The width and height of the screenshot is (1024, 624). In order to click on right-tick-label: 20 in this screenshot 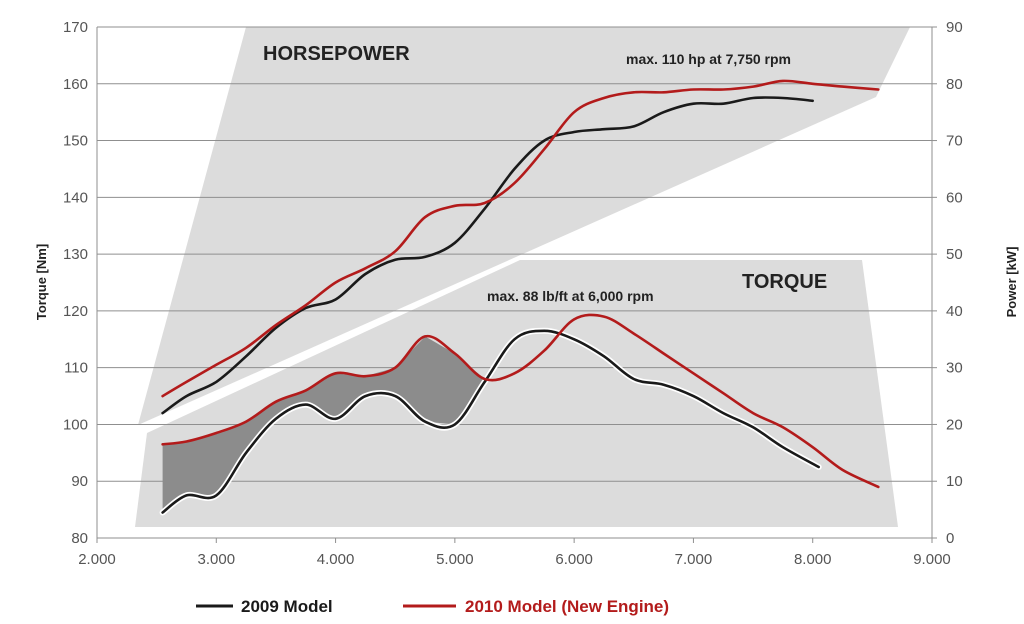, I will do `click(954, 424)`.